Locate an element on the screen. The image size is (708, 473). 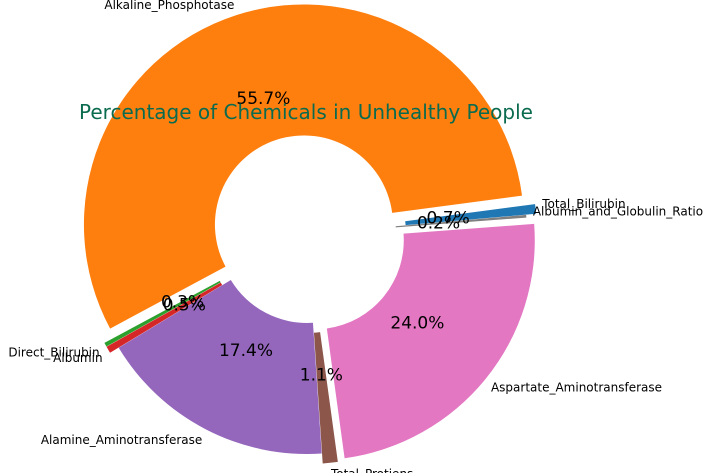
category-label-total-protiens: Total_Protiens is located at coordinates (371, 470).